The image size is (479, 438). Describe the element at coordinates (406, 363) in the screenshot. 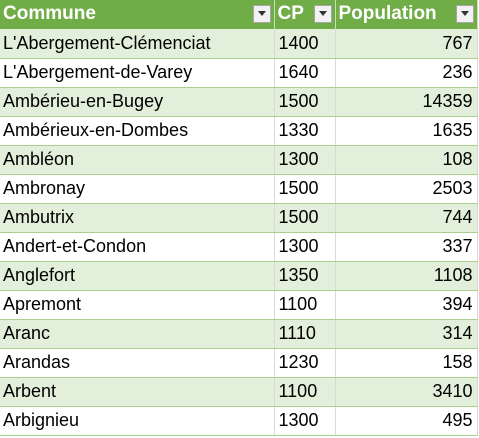

I see `cell-population: 158` at that location.